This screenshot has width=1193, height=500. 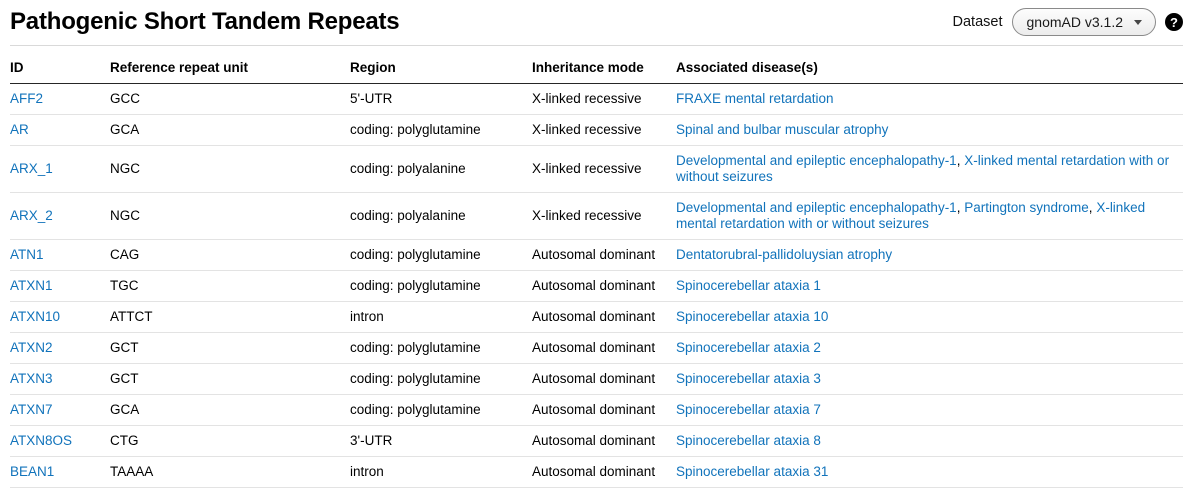 What do you see at coordinates (441, 65) in the screenshot?
I see `column-header: Region` at bounding box center [441, 65].